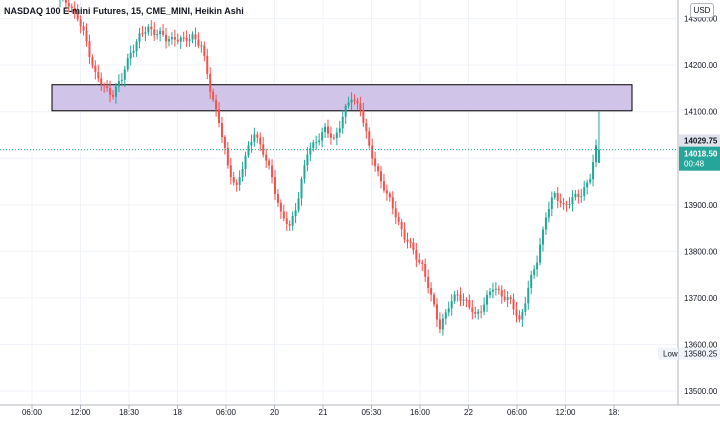  What do you see at coordinates (420, 412) in the screenshot?
I see `x-tick-label: 16:00` at bounding box center [420, 412].